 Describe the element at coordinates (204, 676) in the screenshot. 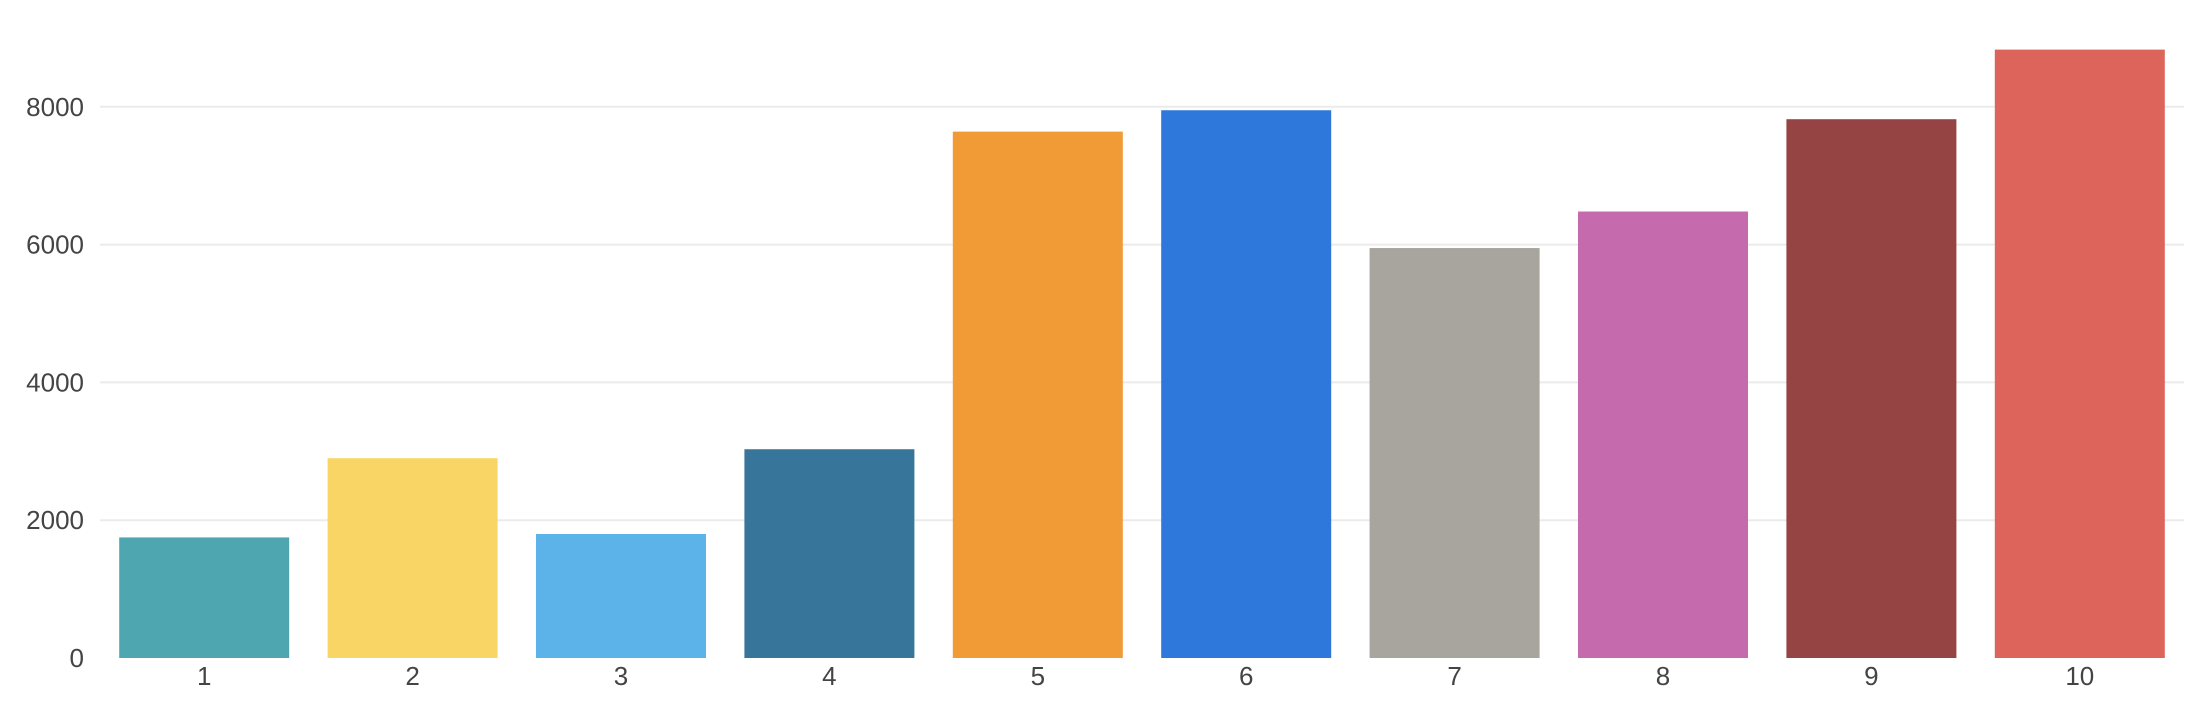

I see `x-tick-label: 1` at that location.